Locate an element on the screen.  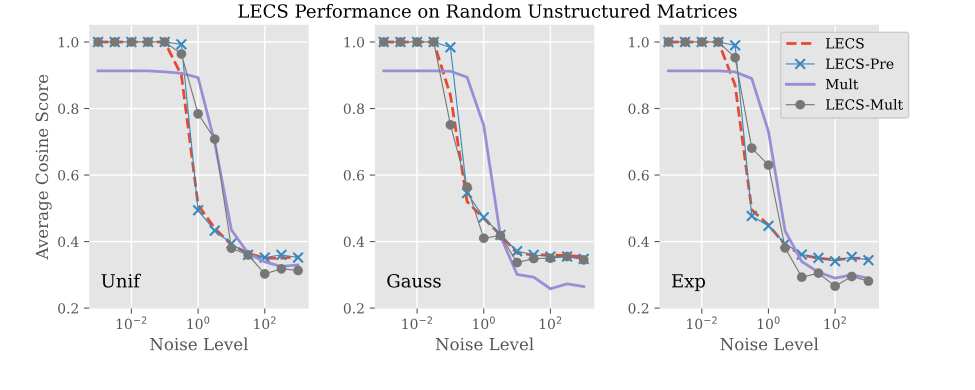
legend-label: LECS-Pre is located at coordinates (860, 63).